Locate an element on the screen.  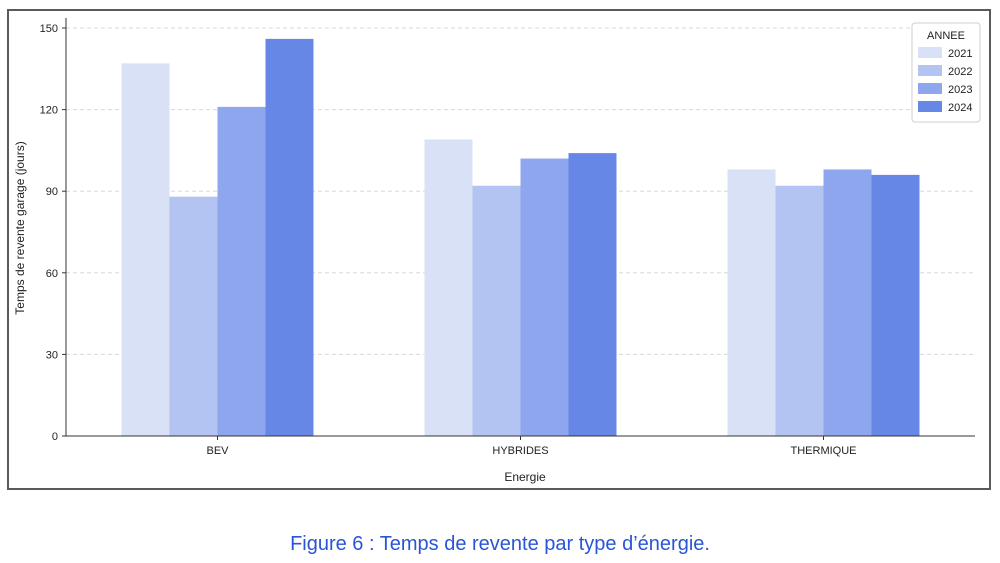
bar-bev-2022 is located at coordinates (193, 316).